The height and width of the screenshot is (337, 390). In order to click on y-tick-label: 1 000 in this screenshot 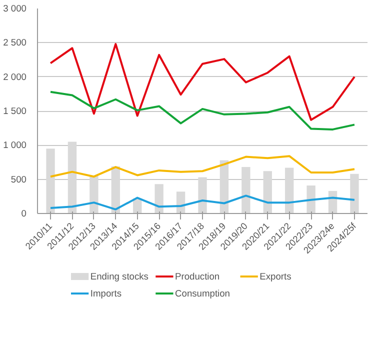, I will do `click(14, 145)`.